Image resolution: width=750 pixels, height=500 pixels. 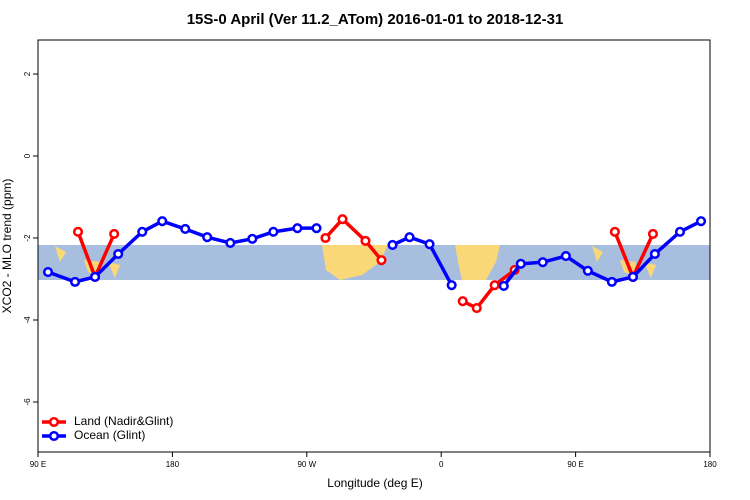 I want to click on y-tick-label: -4, so click(x=27, y=320).